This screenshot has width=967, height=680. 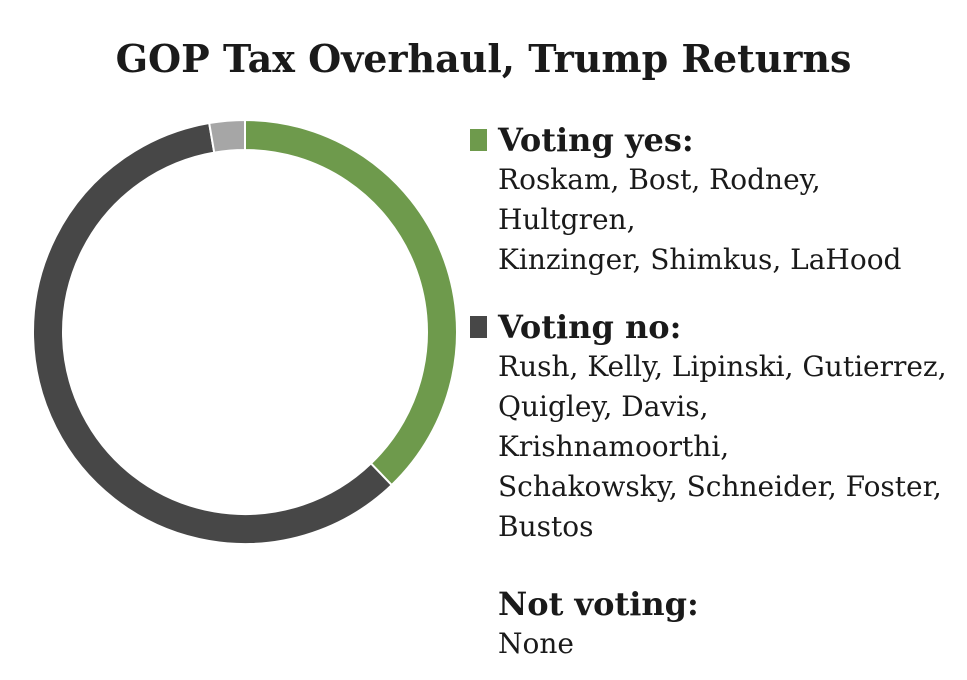 What do you see at coordinates (722, 366) in the screenshot?
I see `voting-no-names-line: Rush, Kelly, Lipinski, Gutierrez,` at bounding box center [722, 366].